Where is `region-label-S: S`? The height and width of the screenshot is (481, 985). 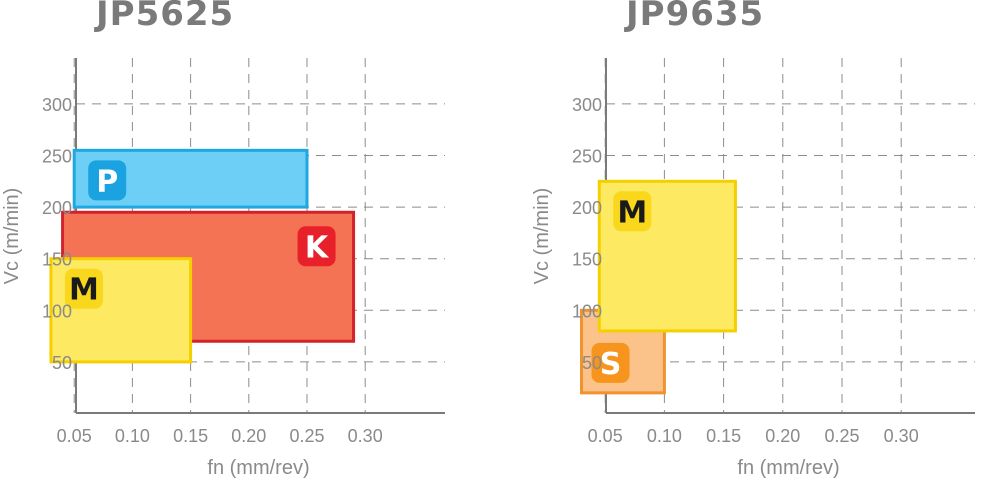
region-label-S: S is located at coordinates (611, 364).